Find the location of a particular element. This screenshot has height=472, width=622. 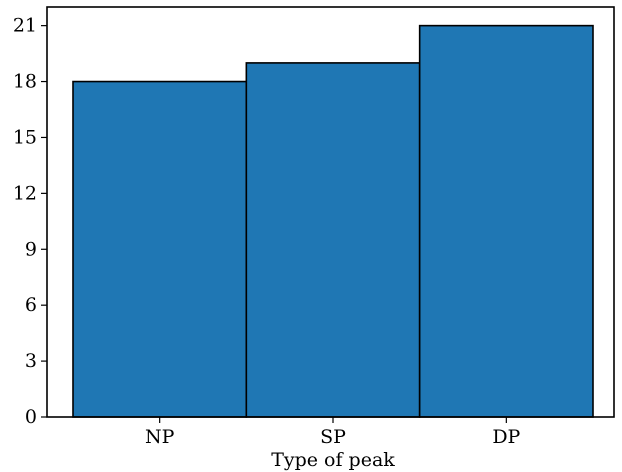

x-axis: NP SP DP is located at coordinates (333, 432).